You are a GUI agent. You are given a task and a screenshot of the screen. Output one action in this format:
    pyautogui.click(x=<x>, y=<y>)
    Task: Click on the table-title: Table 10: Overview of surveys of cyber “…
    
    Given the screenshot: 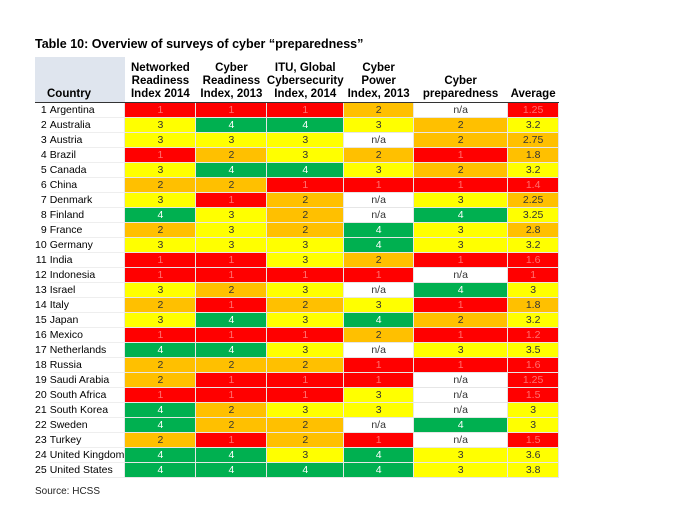 What is the action you would take?
    pyautogui.click(x=199, y=44)
    